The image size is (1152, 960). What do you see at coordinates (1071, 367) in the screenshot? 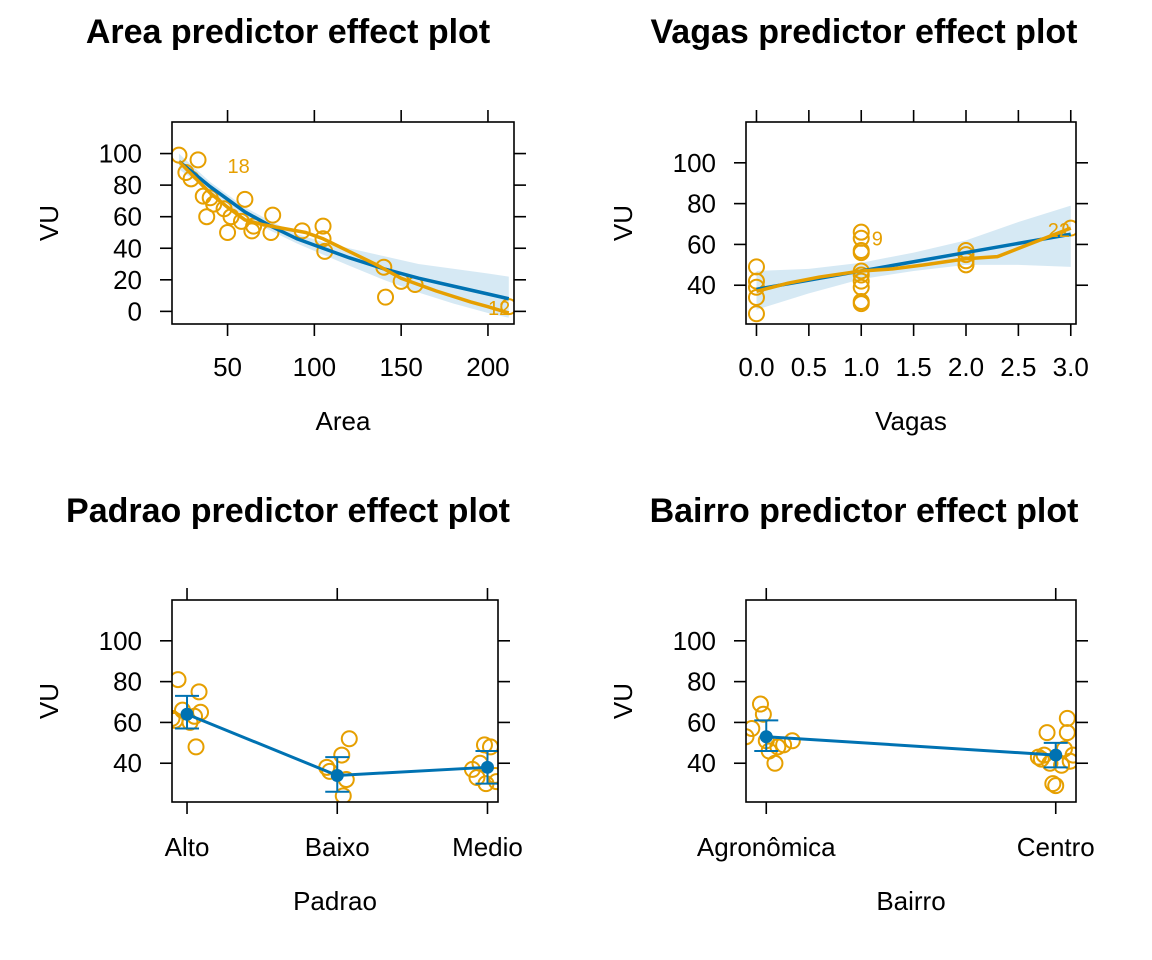
I see `x-tick-label: 3.0` at bounding box center [1071, 367].